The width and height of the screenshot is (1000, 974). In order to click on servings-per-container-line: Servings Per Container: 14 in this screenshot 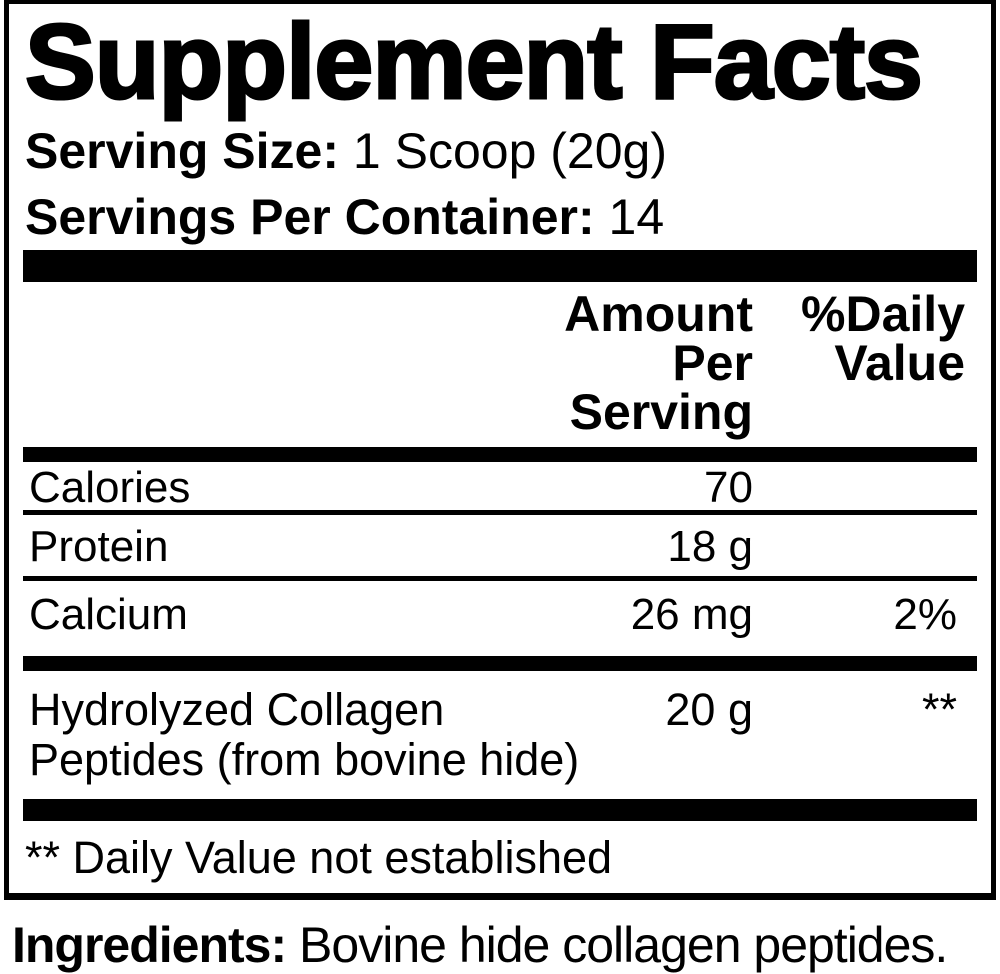, I will do `click(501, 217)`.